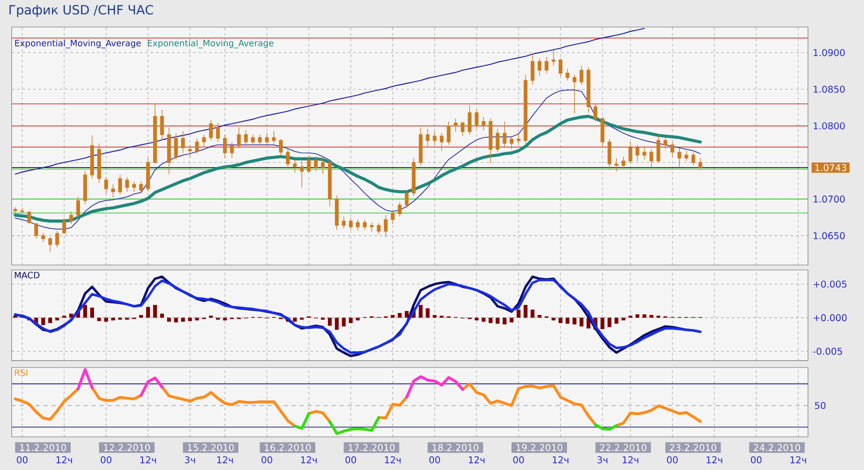  I want to click on x-tick-label: 3ч, so click(602, 460).